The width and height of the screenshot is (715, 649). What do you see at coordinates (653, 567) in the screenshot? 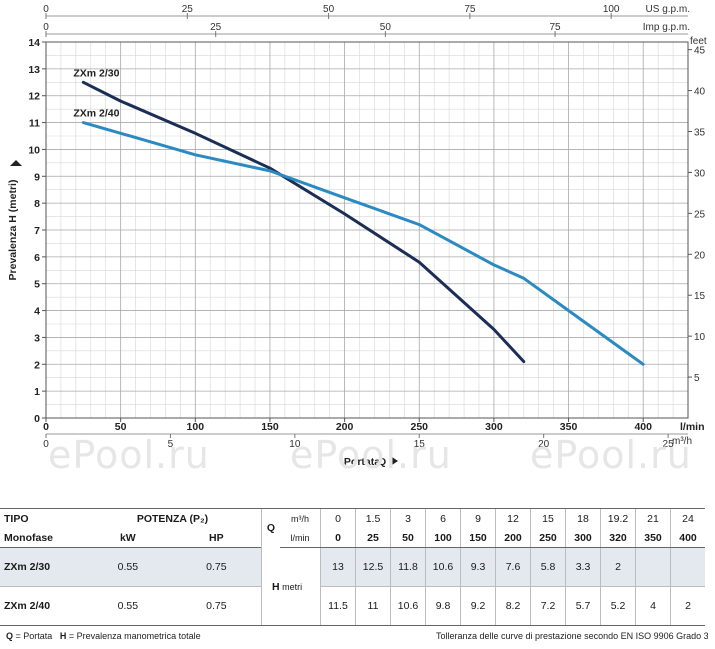
I see `head-value` at bounding box center [653, 567].